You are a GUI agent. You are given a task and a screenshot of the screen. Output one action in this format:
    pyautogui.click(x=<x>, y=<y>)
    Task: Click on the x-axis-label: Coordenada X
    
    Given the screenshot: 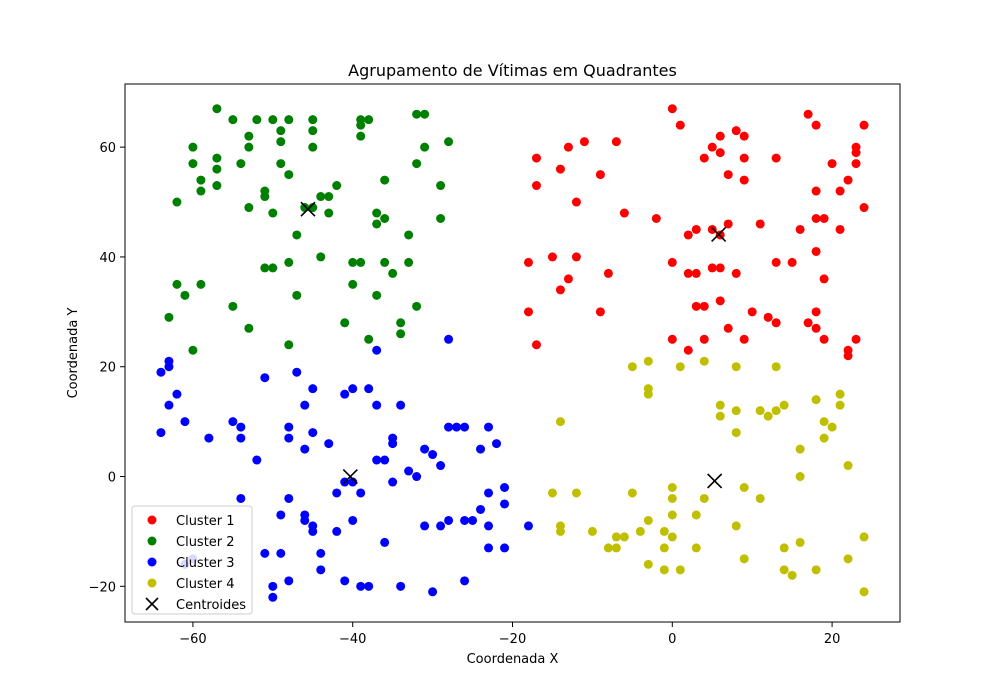 What is the action you would take?
    pyautogui.click(x=513, y=659)
    